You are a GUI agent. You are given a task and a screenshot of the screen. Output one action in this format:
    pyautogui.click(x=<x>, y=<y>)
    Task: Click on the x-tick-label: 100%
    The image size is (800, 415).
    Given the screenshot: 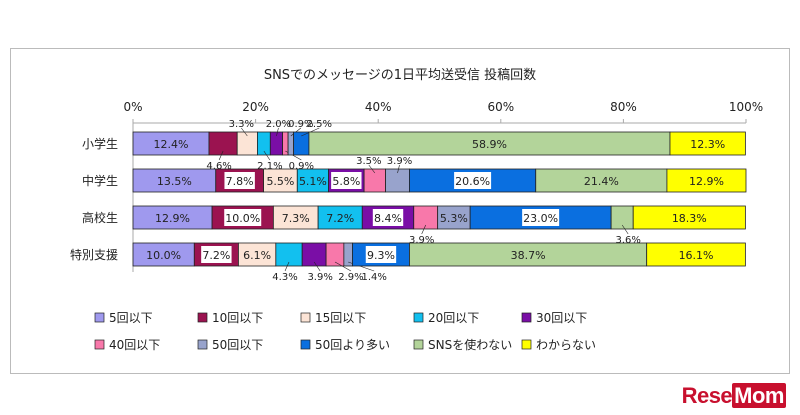 What is the action you would take?
    pyautogui.click(x=746, y=107)
    